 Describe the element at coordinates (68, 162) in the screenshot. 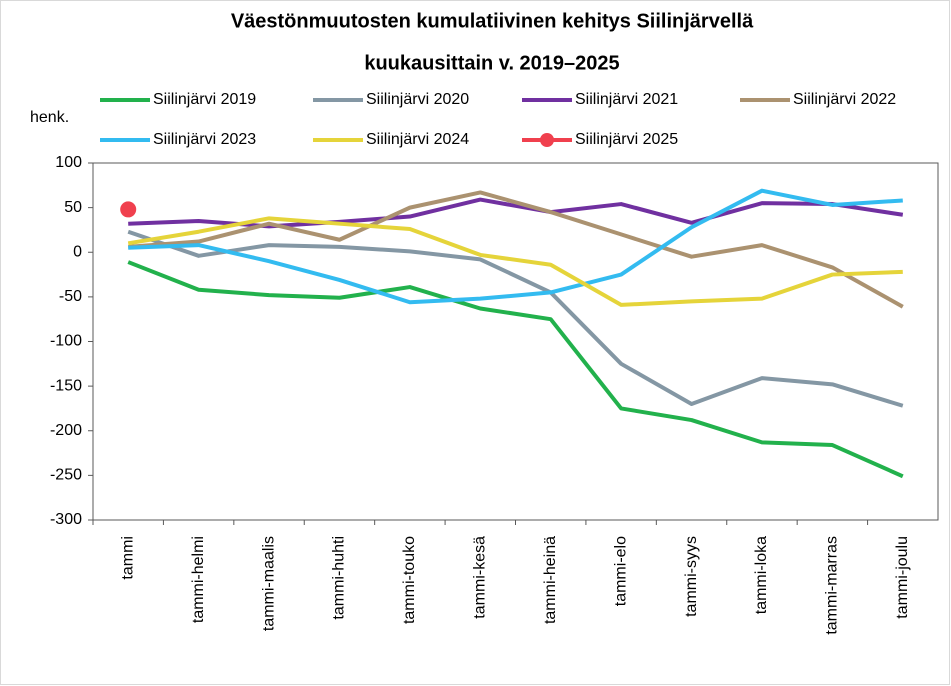

I see `y-tick-label: 100` at that location.